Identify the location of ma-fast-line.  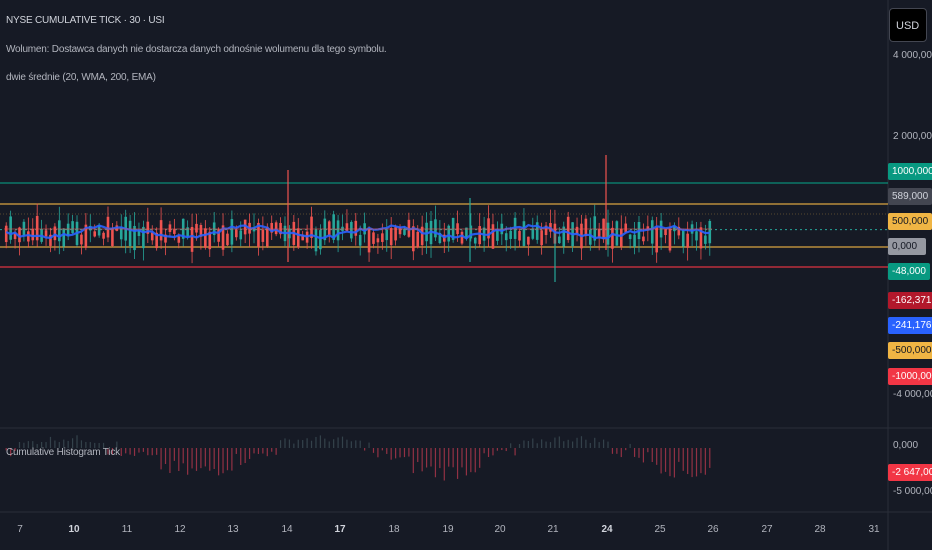
(357, 231).